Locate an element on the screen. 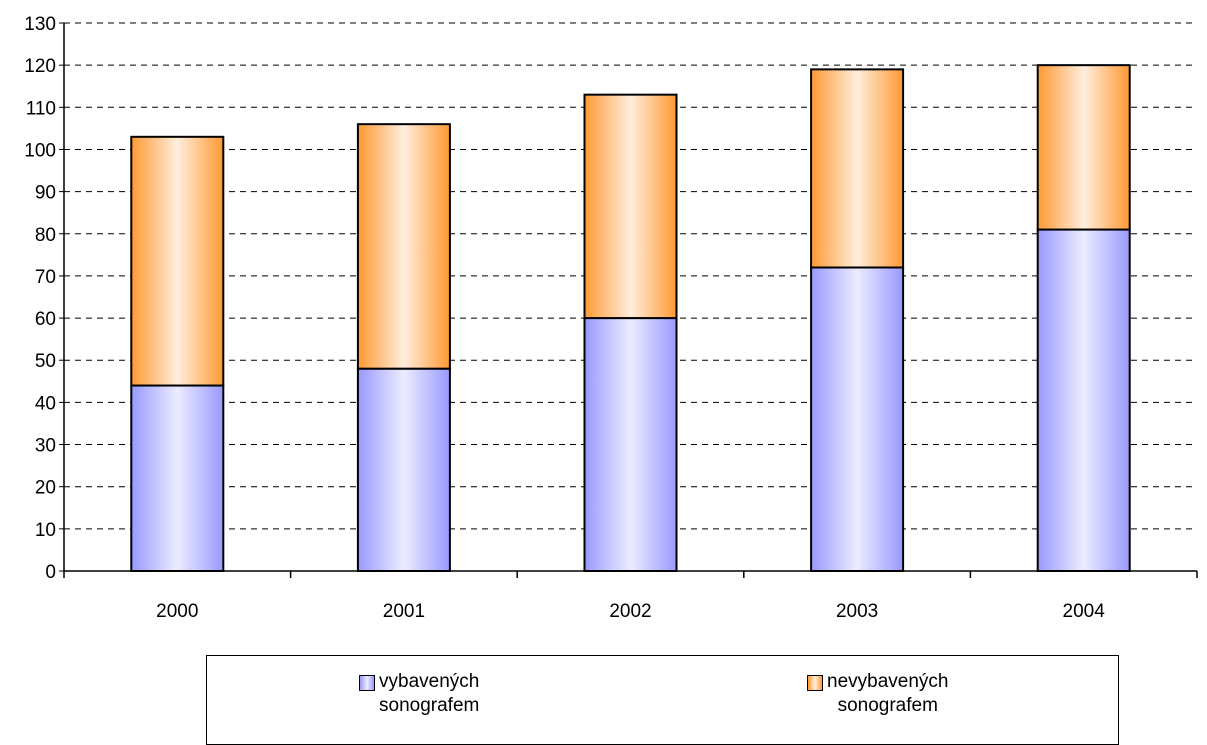  y-tick-label: 30 is located at coordinates (45, 446).